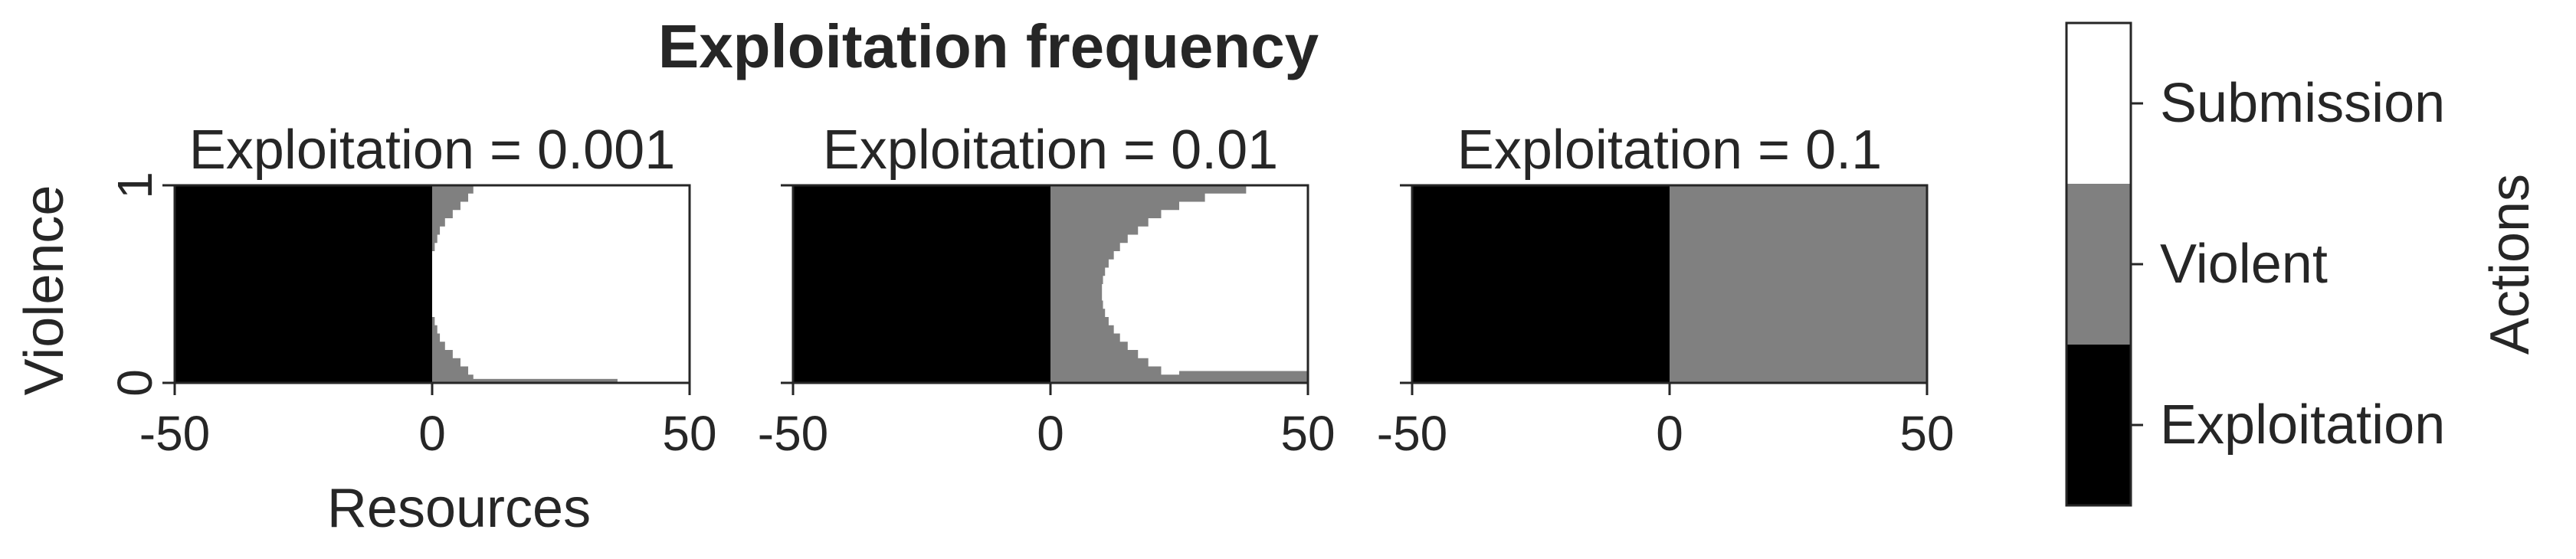 This screenshot has width=2576, height=559. I want to click on colorbar-frame, so click(2099, 264).